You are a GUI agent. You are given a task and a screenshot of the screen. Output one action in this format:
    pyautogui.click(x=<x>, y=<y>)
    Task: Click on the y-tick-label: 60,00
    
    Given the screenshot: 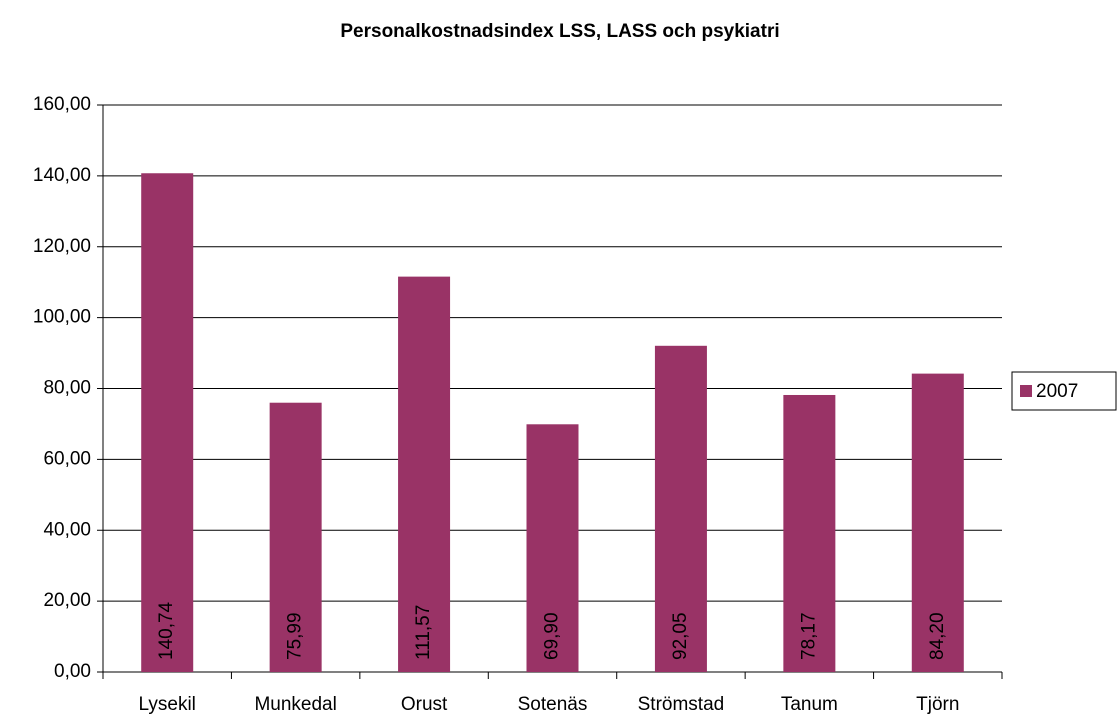 What is the action you would take?
    pyautogui.click(x=67, y=458)
    